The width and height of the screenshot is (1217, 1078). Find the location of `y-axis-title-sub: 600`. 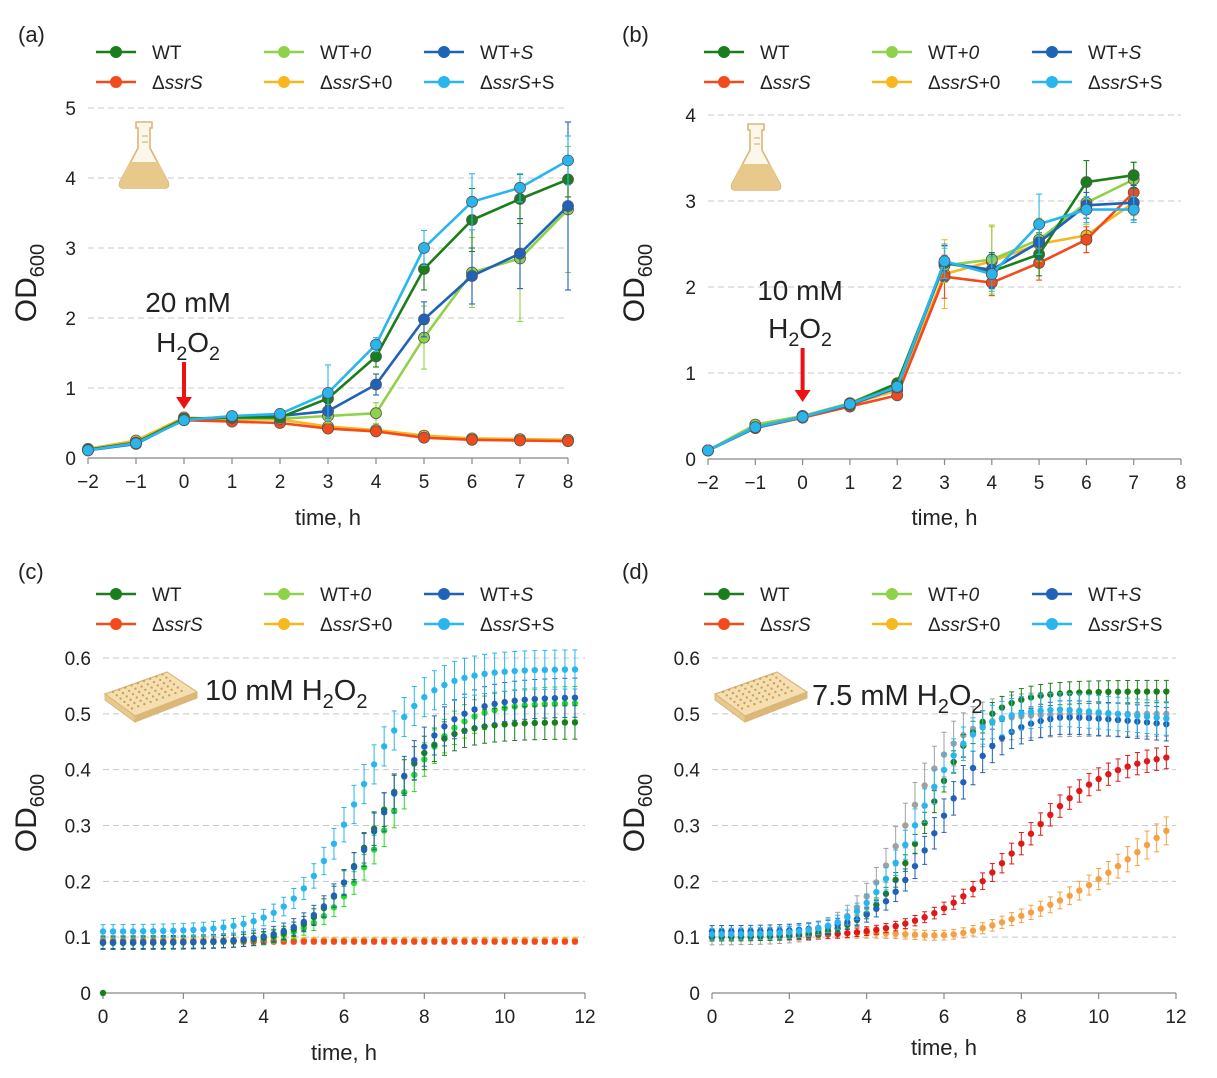

y-axis-title-sub: 600 is located at coordinates (38, 790).